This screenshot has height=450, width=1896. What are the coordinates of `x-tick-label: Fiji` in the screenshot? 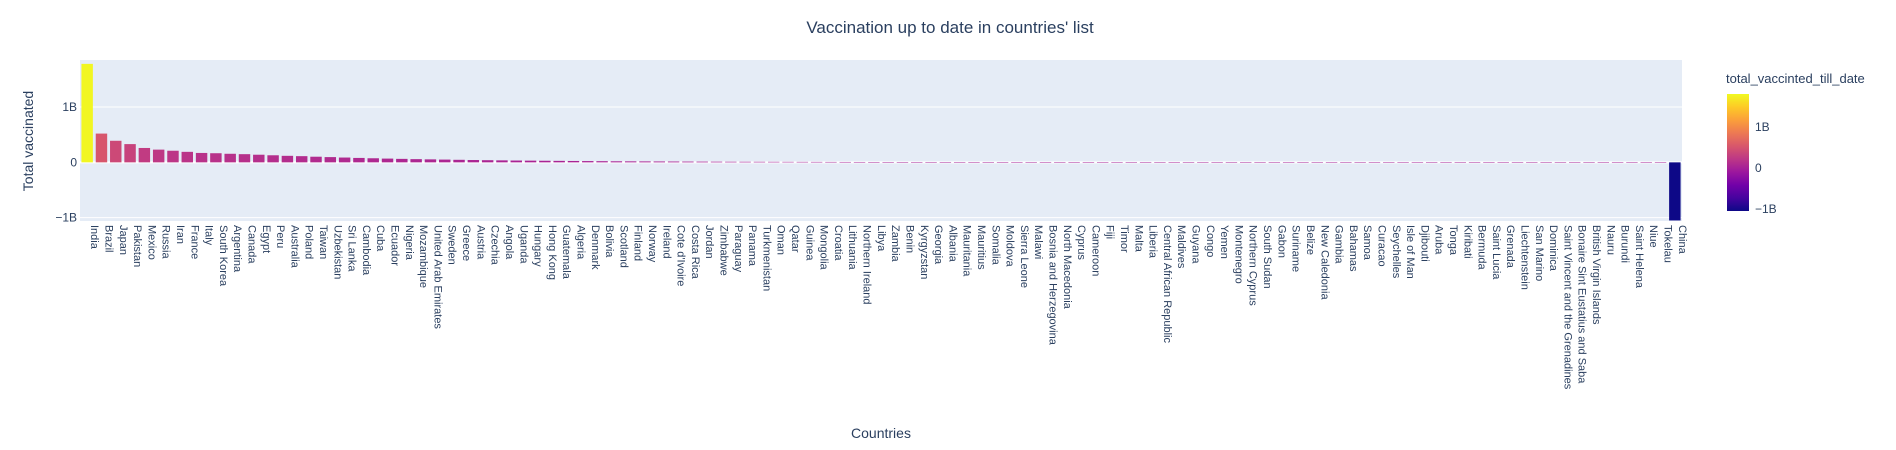 It's located at (1110, 232).